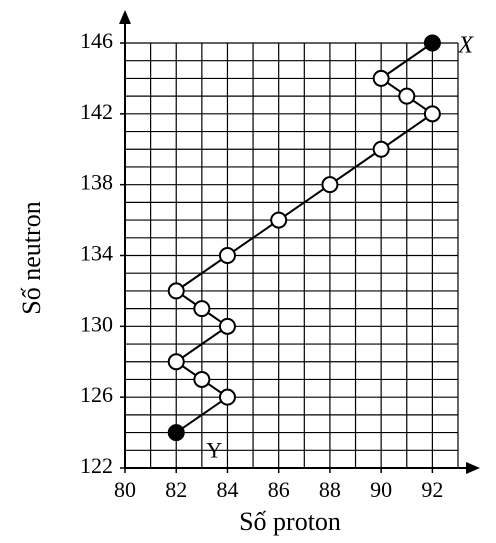 This screenshot has width=496, height=543. Describe the element at coordinates (96, 253) in the screenshot. I see `y-tick-label: 134` at that location.